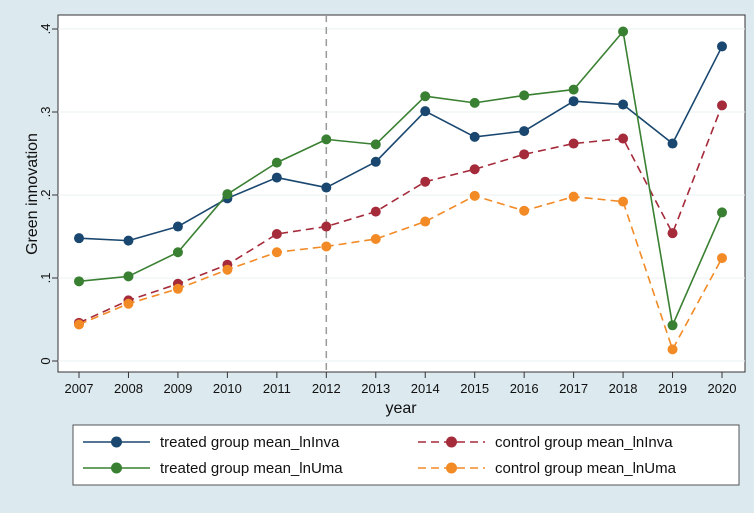  What do you see at coordinates (32, 194) in the screenshot?
I see `y-axis-title: Green innovation` at bounding box center [32, 194].